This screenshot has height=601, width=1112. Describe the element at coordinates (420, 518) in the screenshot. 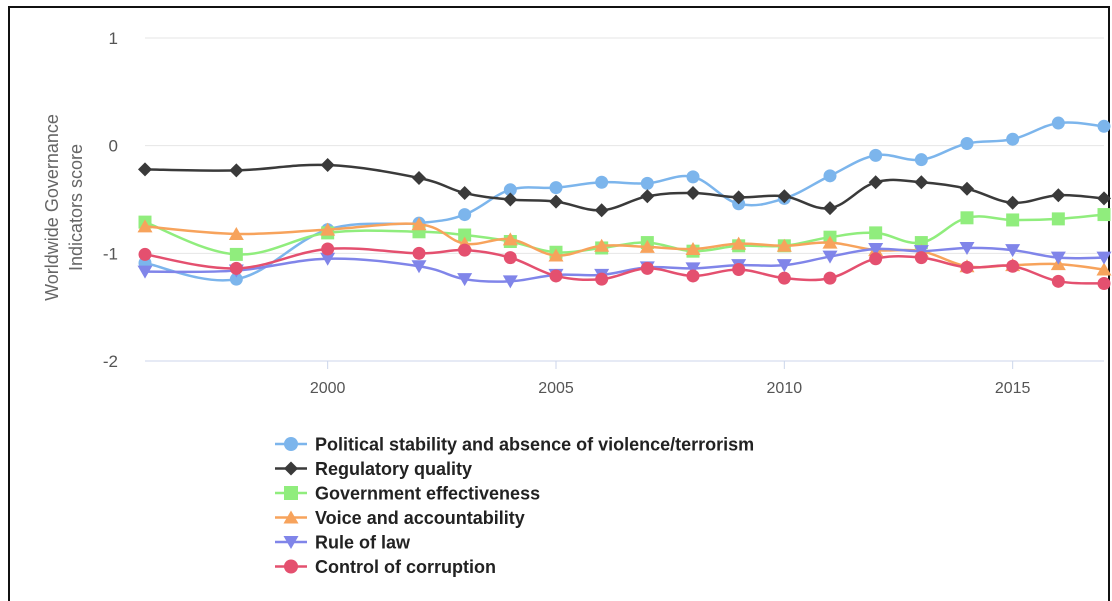

I see `legend-label: Voice and accountability` at that location.